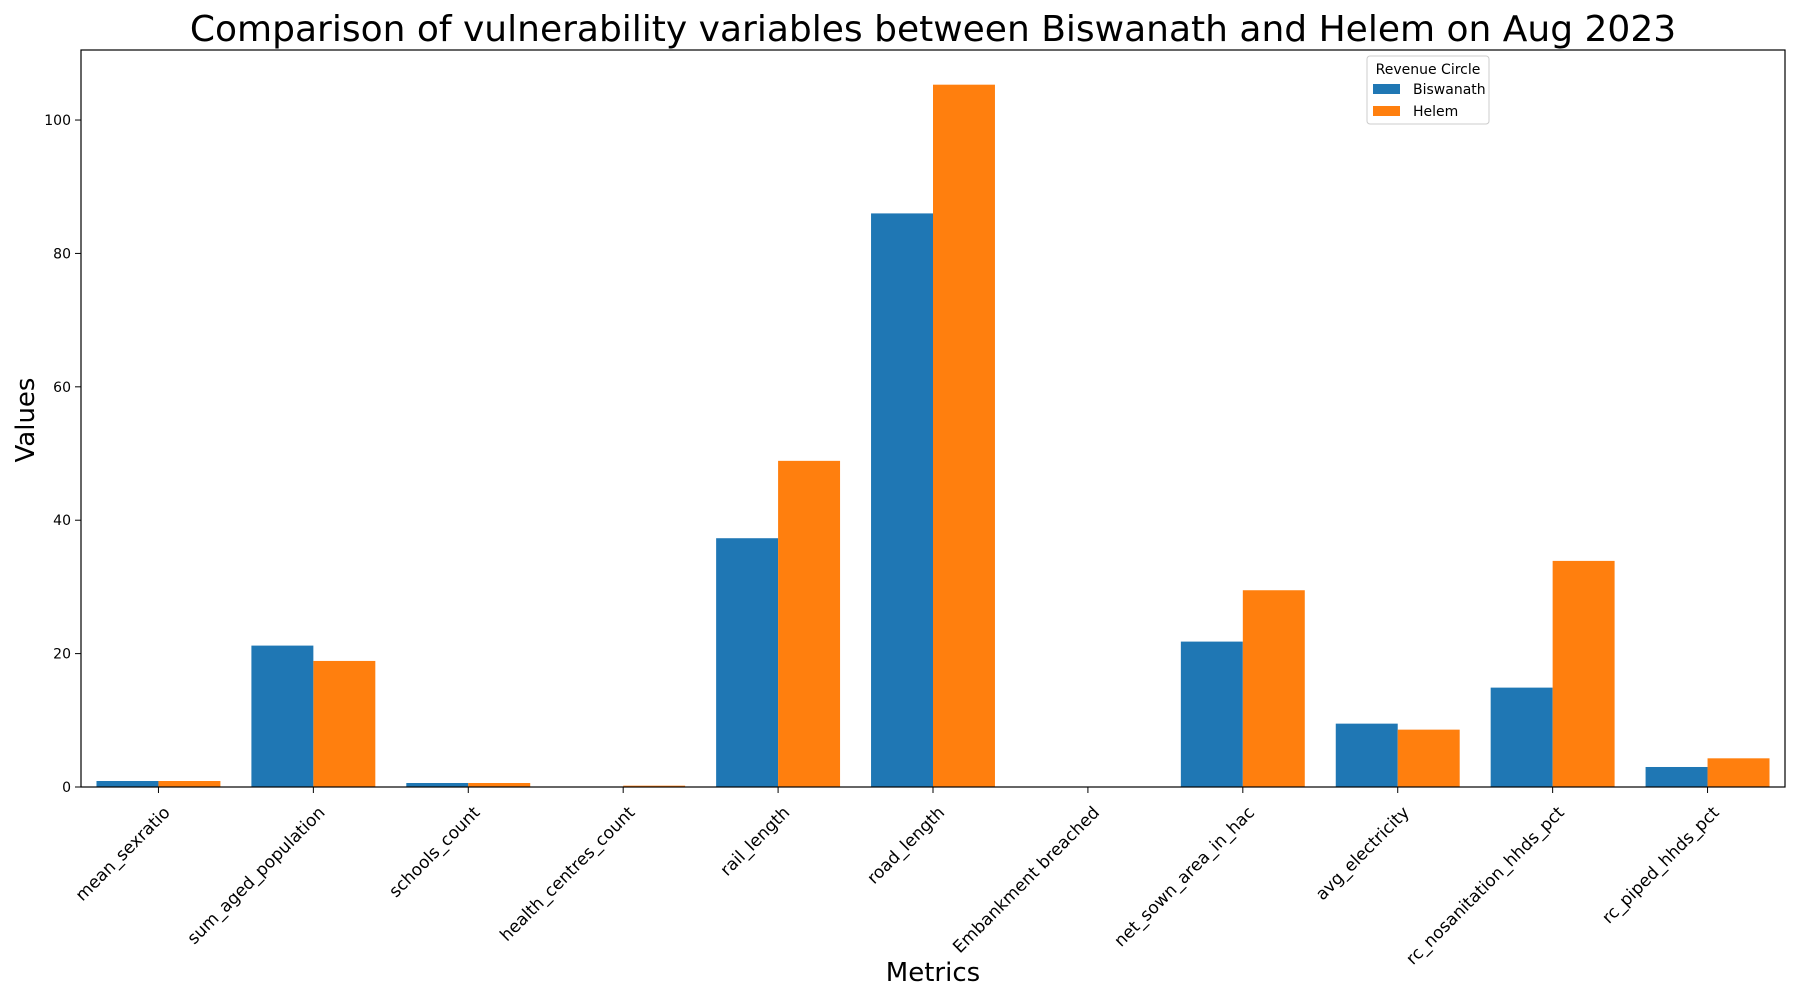 This screenshot has height=1000, width=1800. I want to click on x-tick-label: schools_count, so click(434, 852).